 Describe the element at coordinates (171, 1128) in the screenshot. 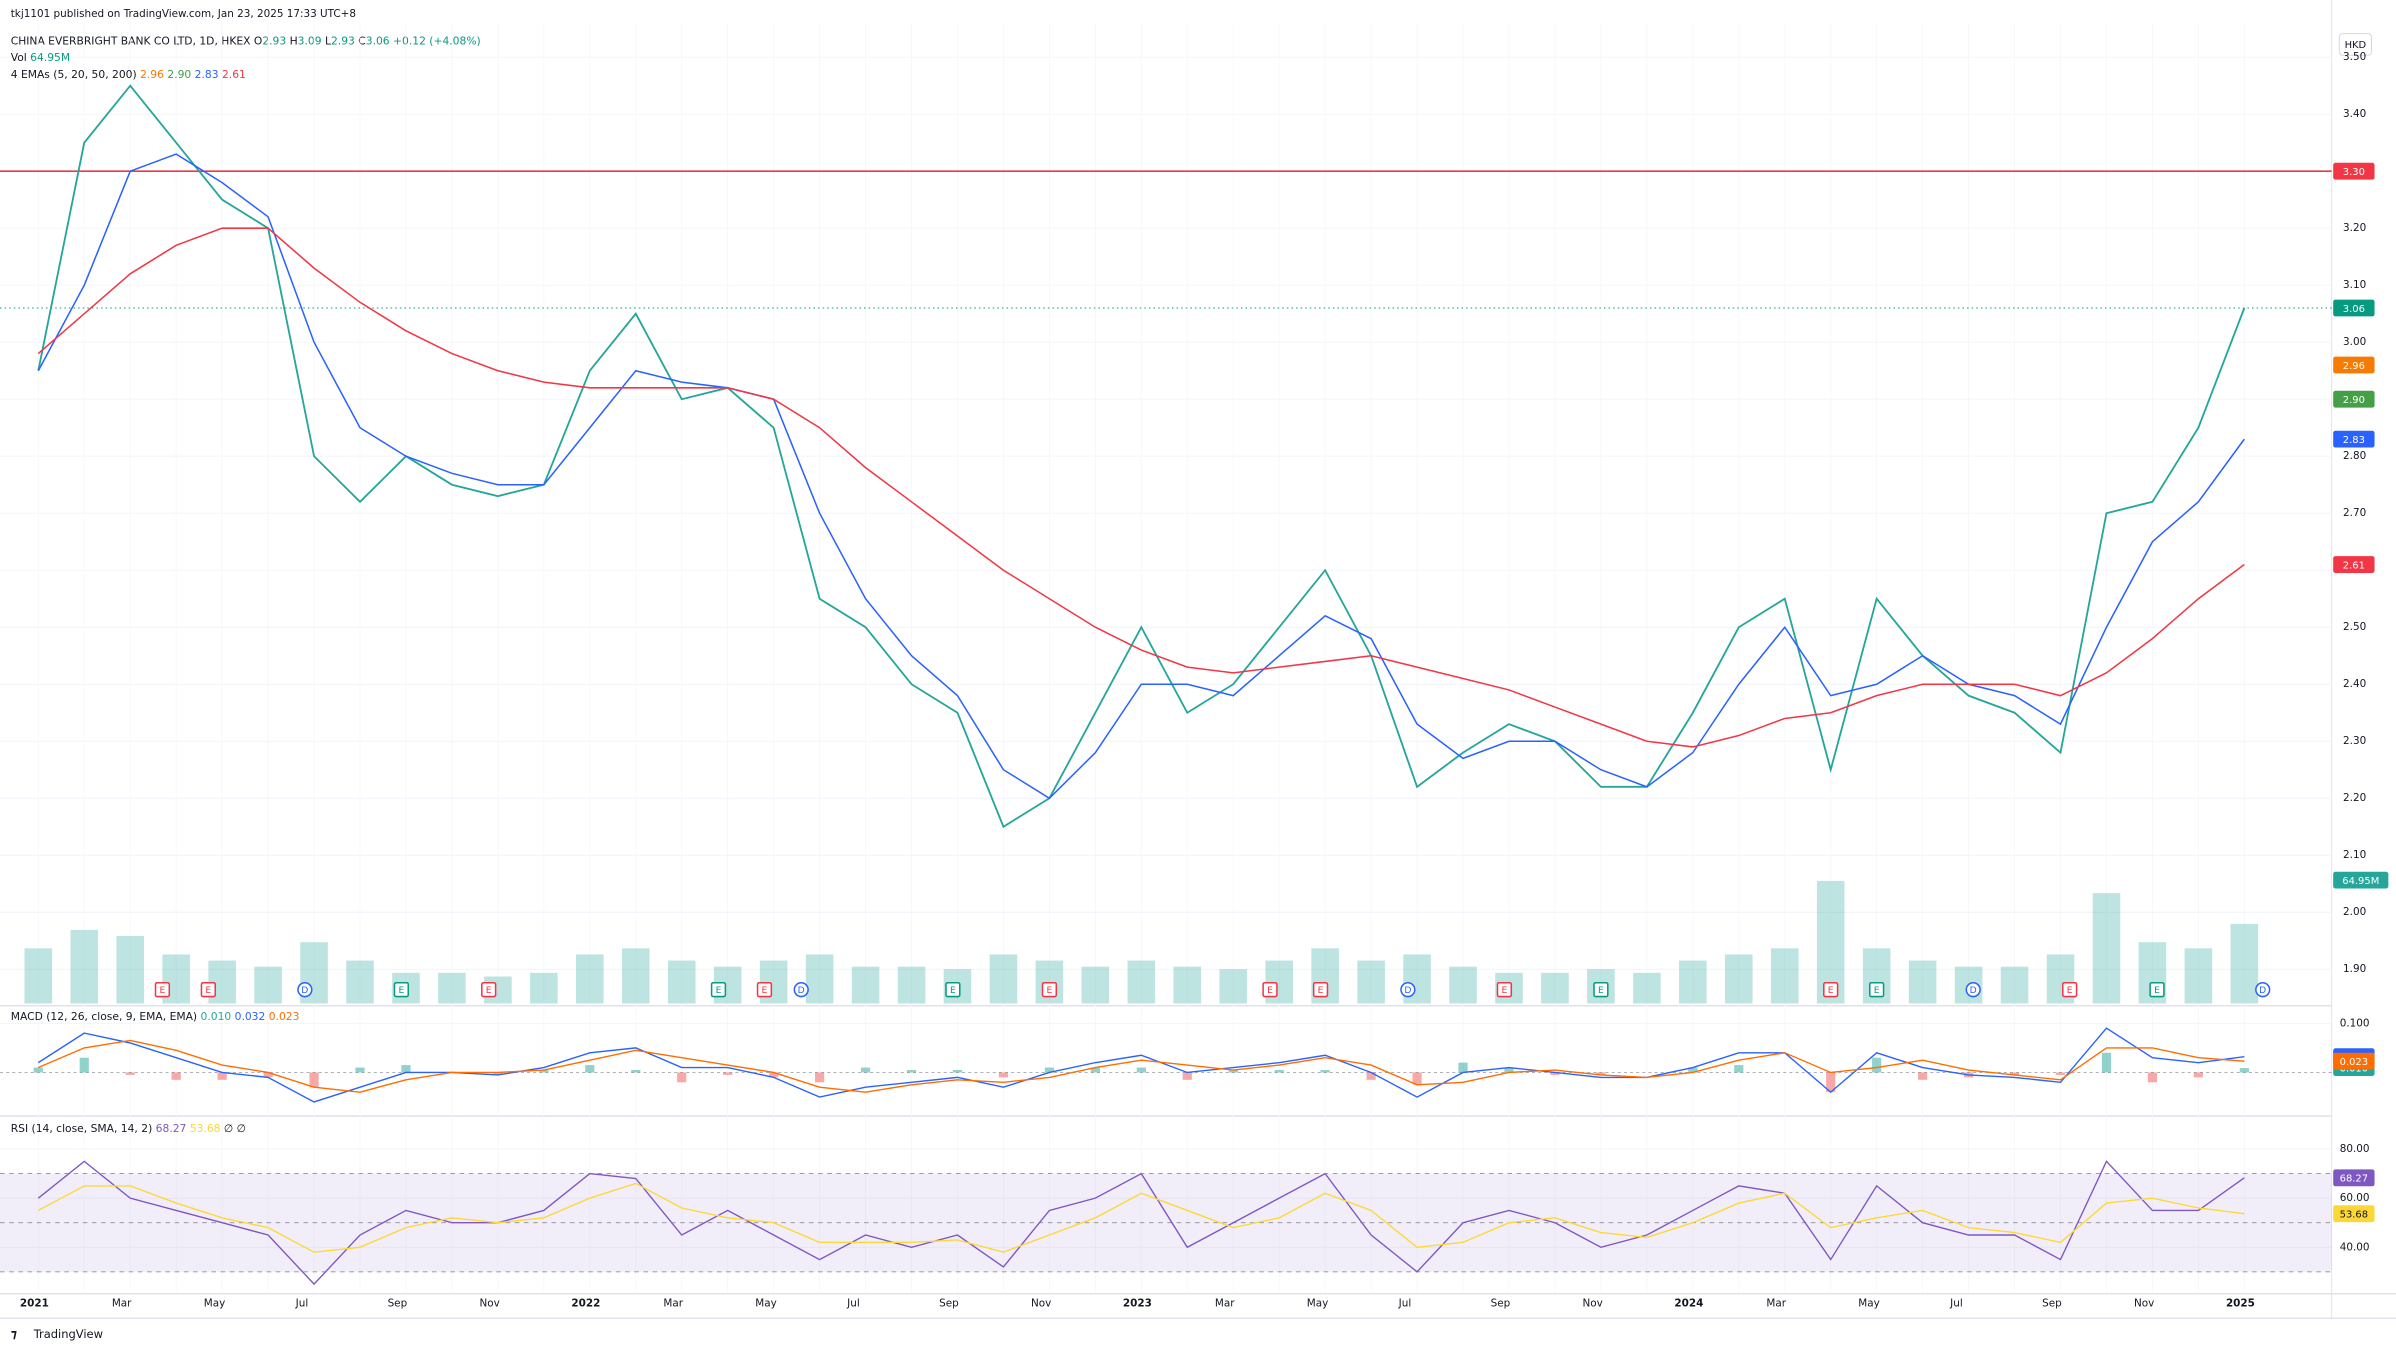

I see `legend-item: 68.27` at that location.